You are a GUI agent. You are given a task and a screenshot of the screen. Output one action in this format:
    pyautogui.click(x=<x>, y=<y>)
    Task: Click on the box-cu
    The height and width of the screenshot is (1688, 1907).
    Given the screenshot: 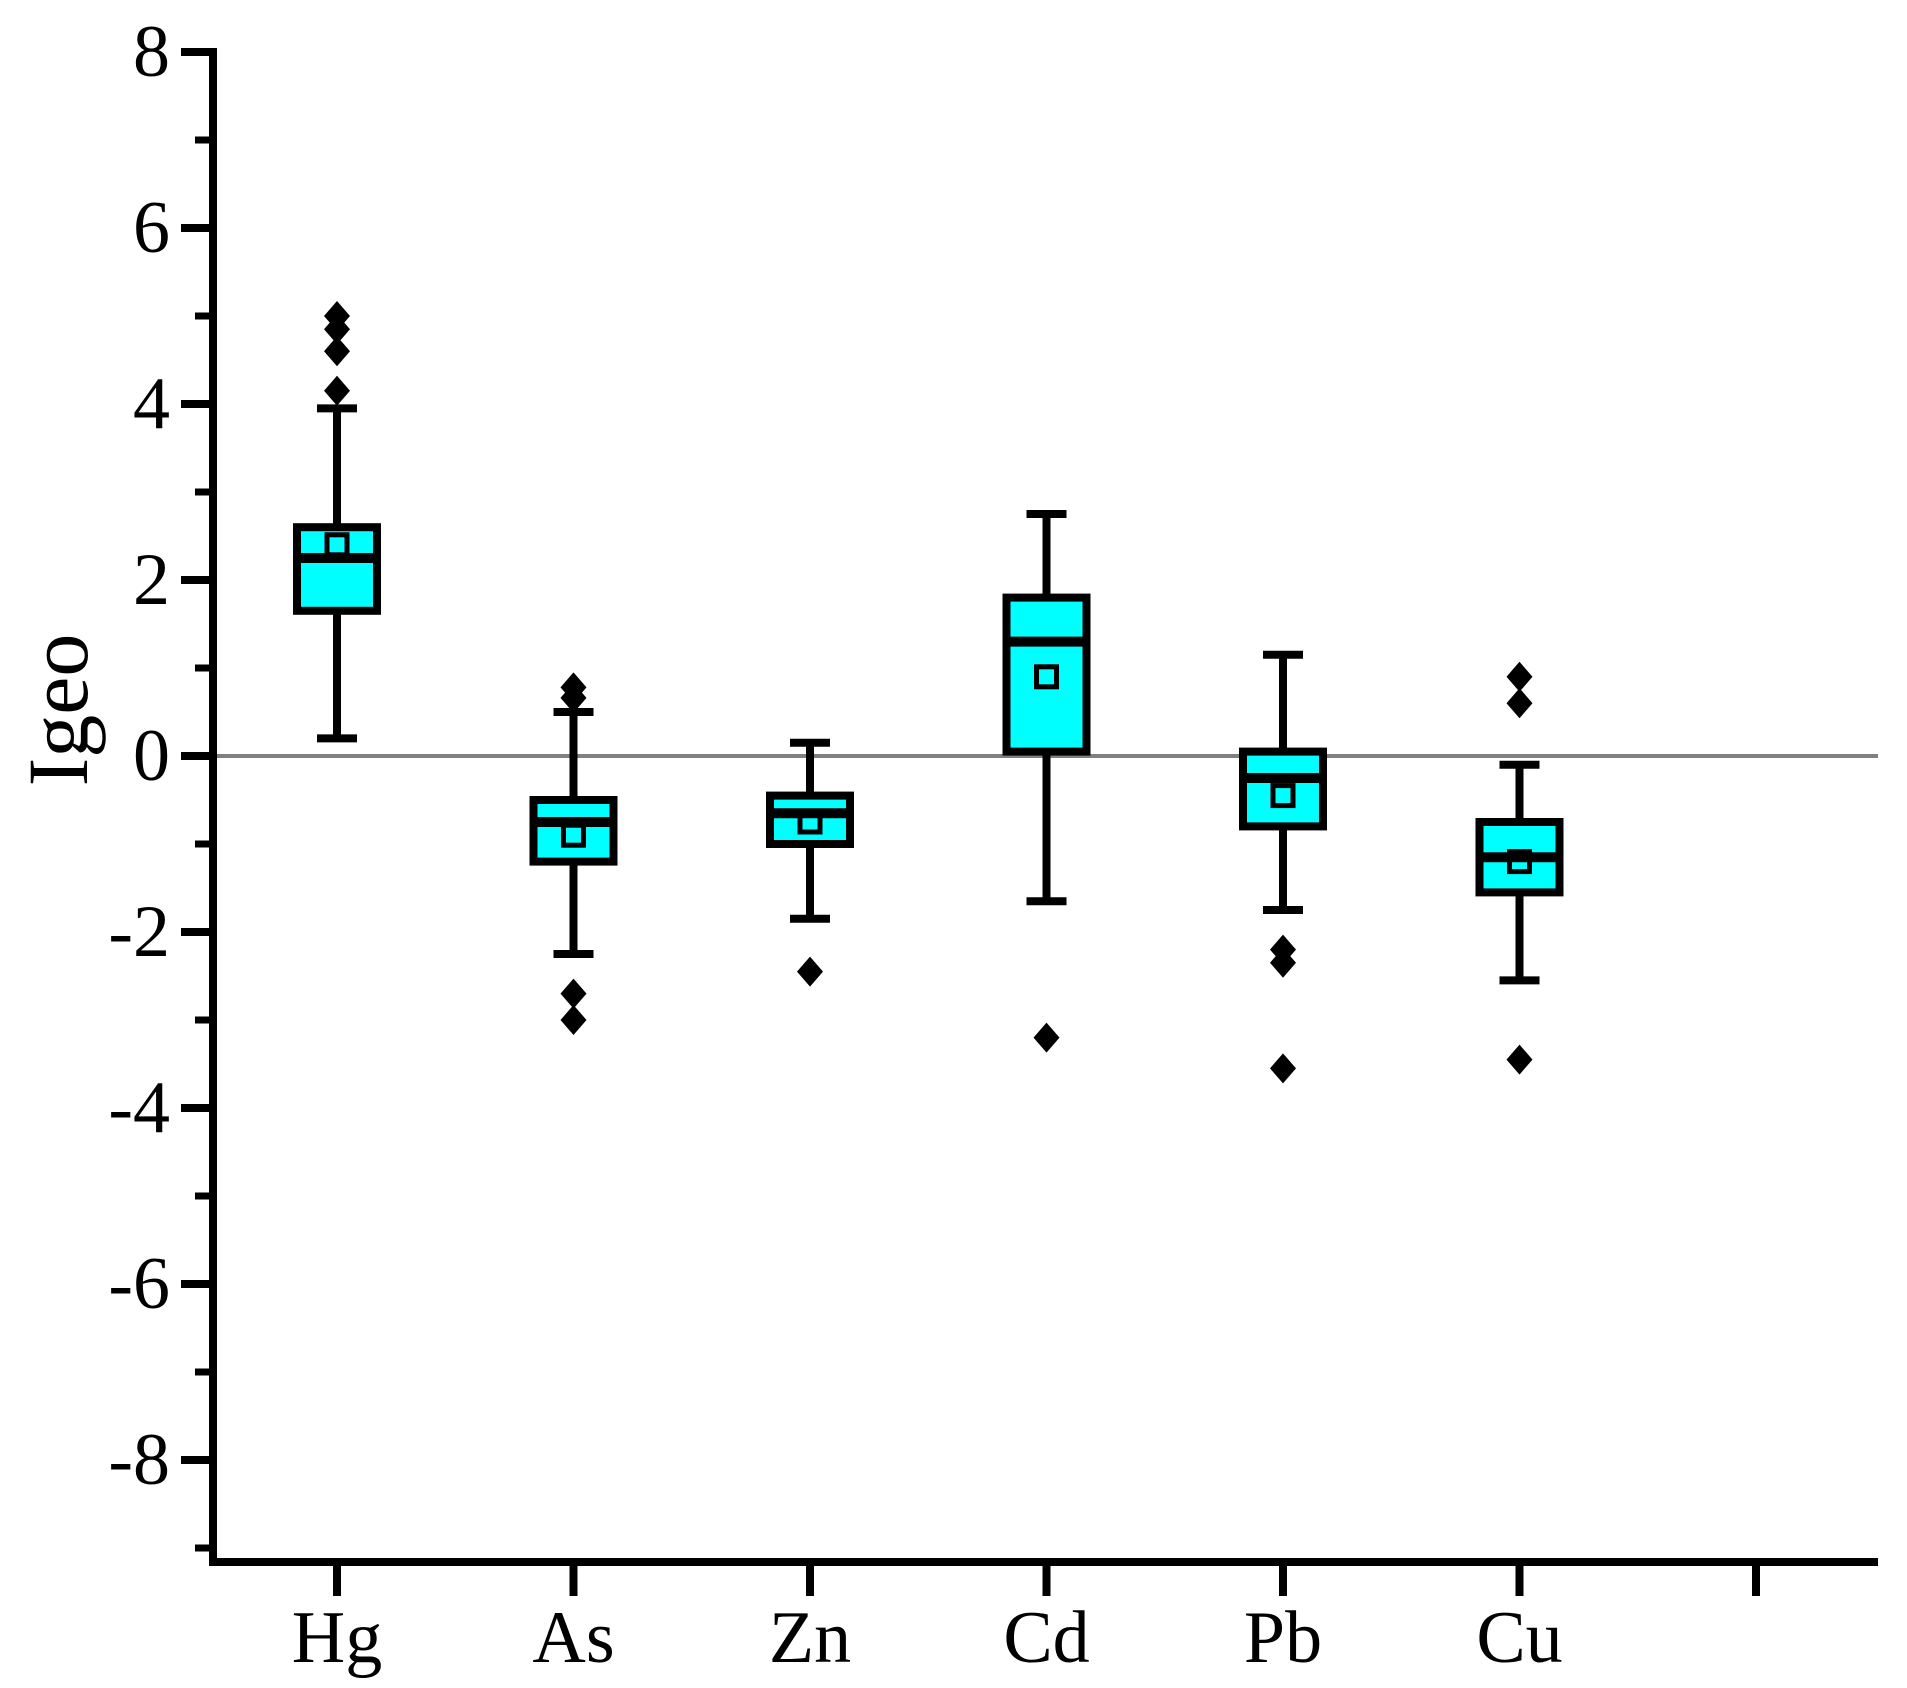 What is the action you would take?
    pyautogui.click(x=1519, y=868)
    